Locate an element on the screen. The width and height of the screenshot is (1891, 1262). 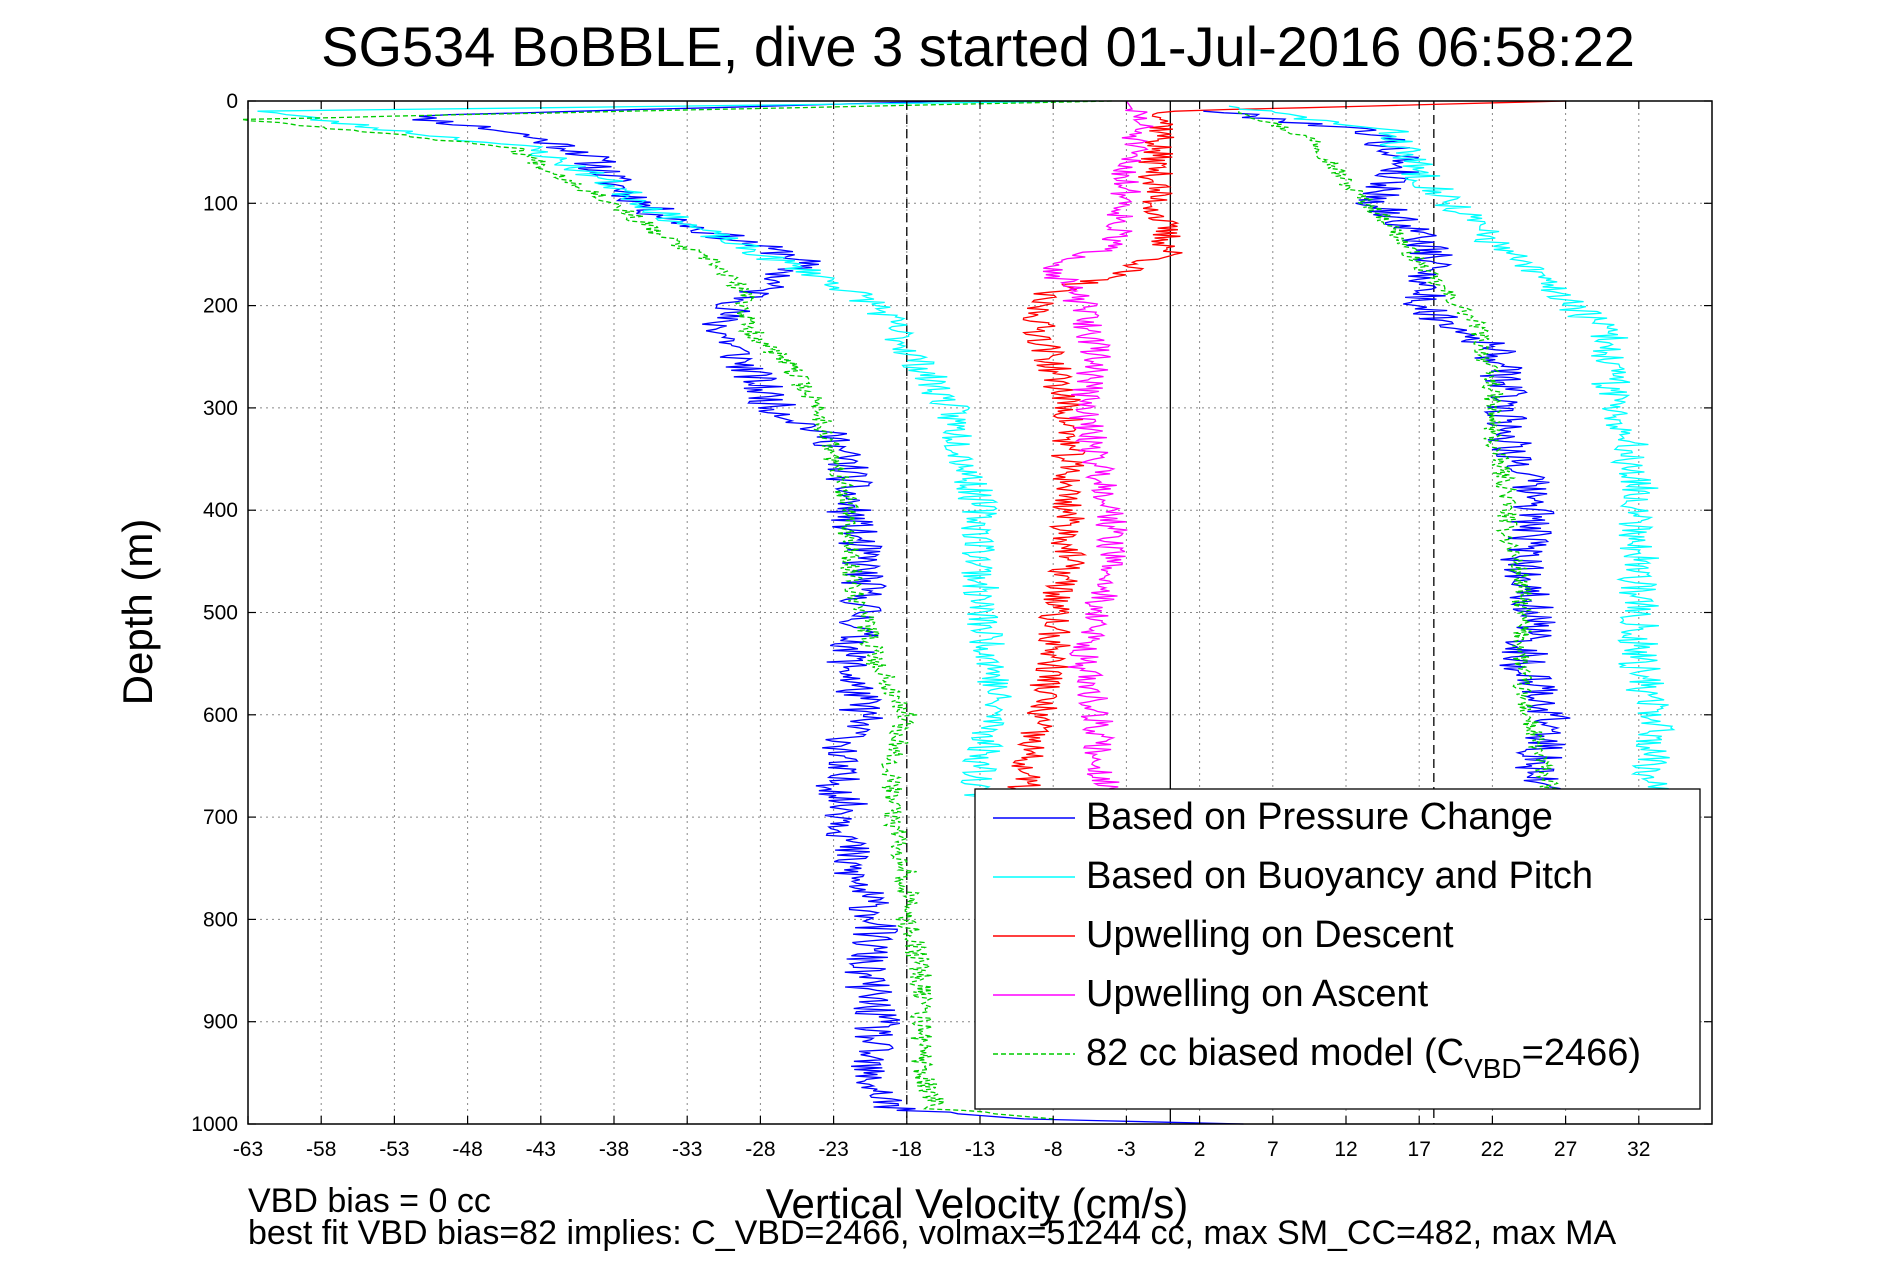
y-tick-label: 500 is located at coordinates (220, 613).